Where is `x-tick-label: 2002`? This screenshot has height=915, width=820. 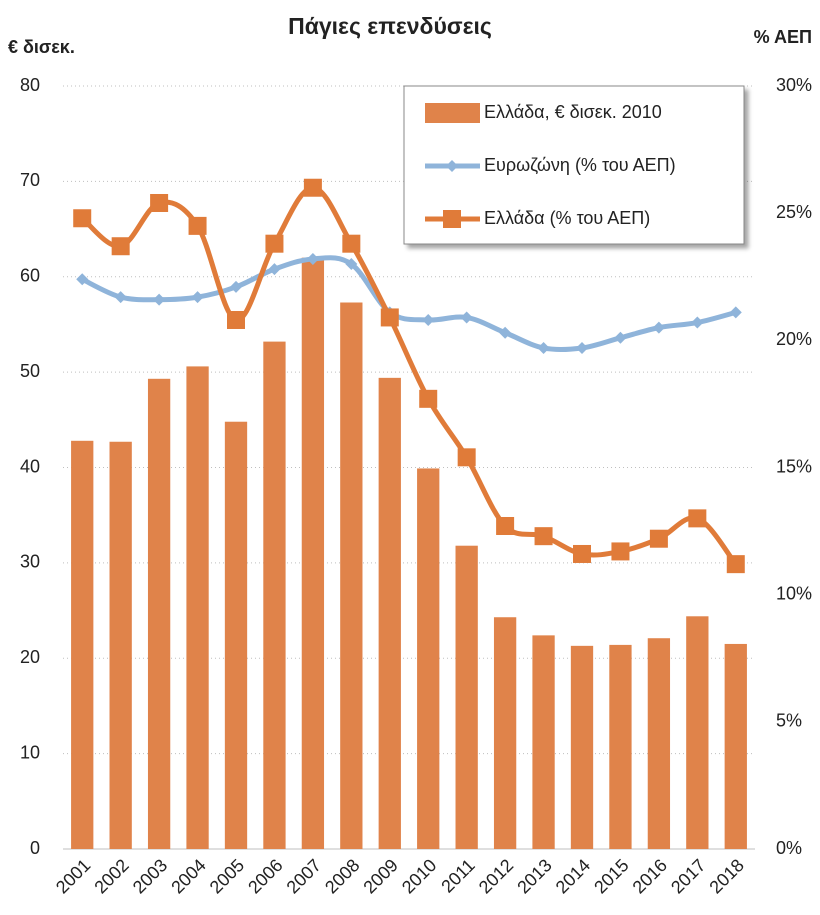
x-tick-label: 2002 is located at coordinates (111, 876).